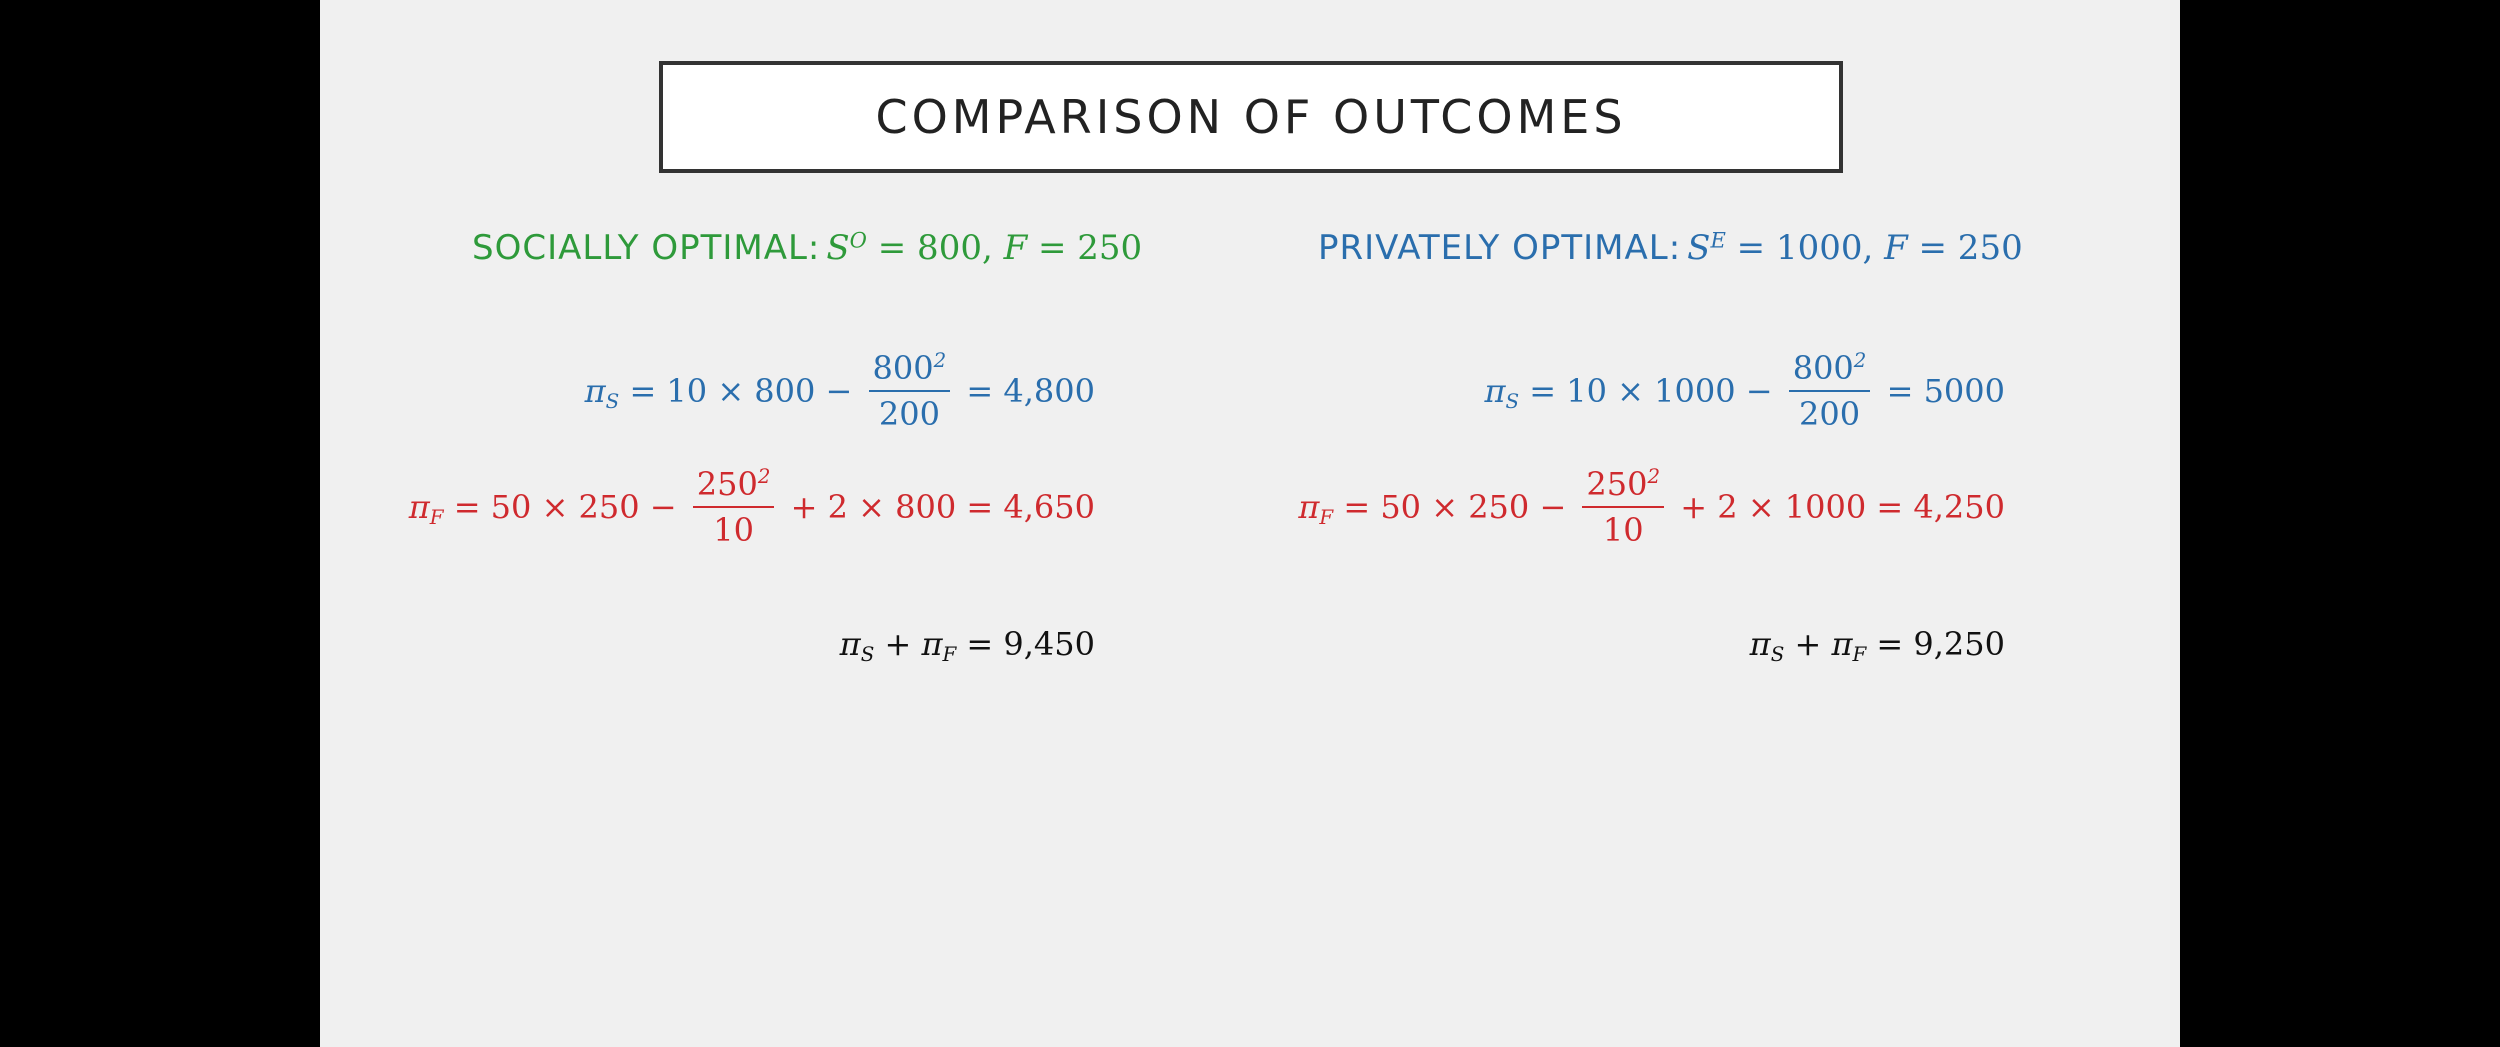 The width and height of the screenshot is (2500, 1047). What do you see at coordinates (1805, 248) in the screenshot?
I see `value-text: = 1000,` at bounding box center [1805, 248].